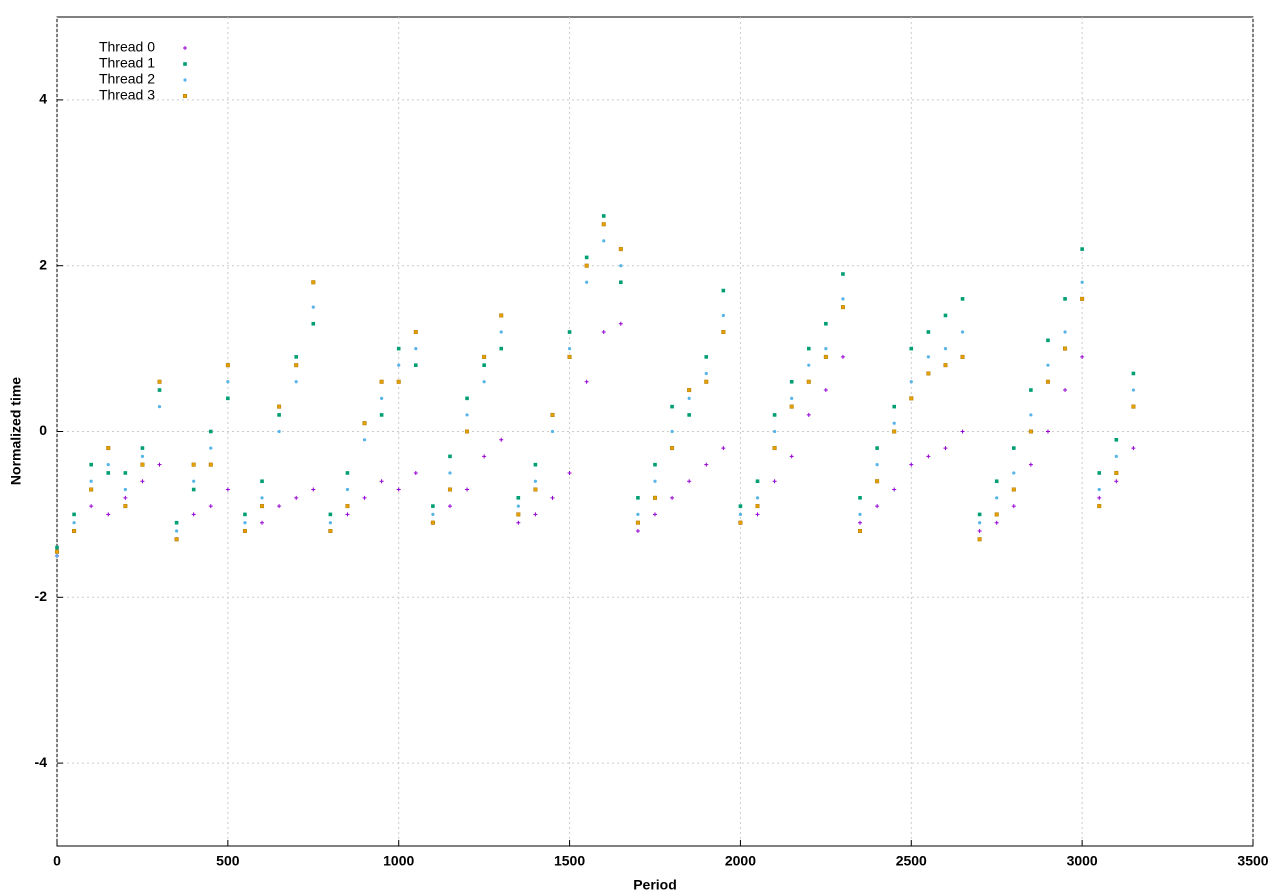  Describe the element at coordinates (911, 861) in the screenshot. I see `x-tick-label: 2500` at that location.